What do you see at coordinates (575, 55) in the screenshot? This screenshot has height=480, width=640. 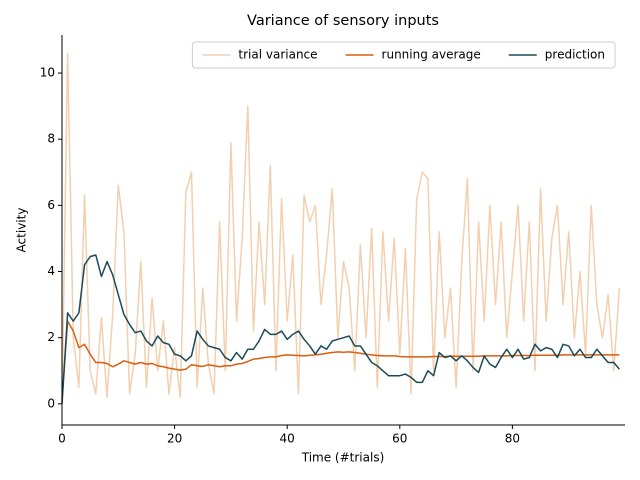 I see `legend-label: prediction` at bounding box center [575, 55].